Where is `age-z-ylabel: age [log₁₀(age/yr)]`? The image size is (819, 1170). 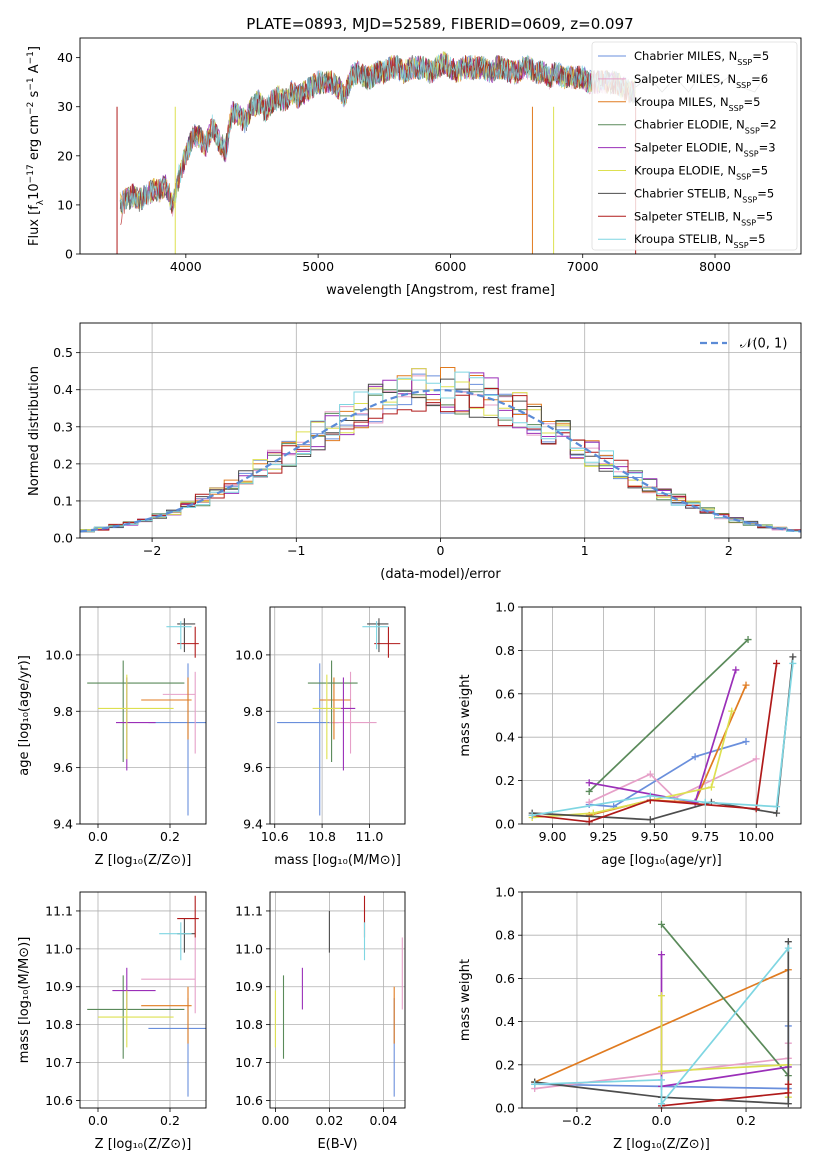
age-z-ylabel: age [log₁₀(age/yr)] is located at coordinates (24, 715).